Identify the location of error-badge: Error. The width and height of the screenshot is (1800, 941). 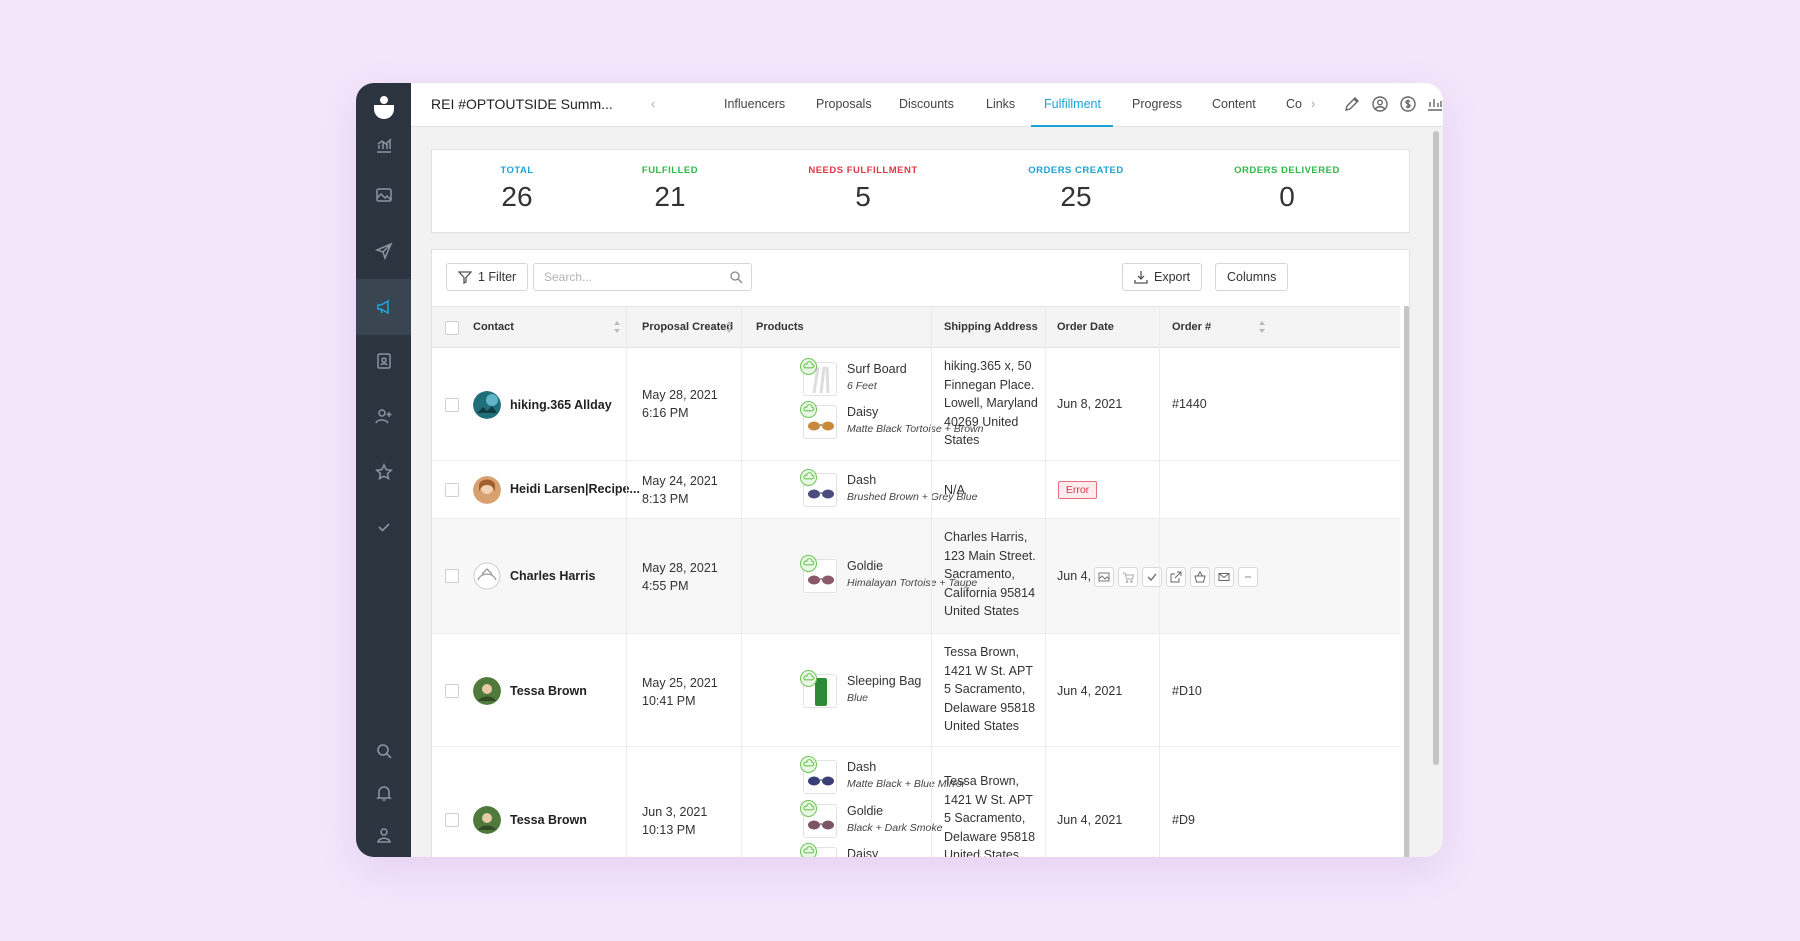
(1077, 490).